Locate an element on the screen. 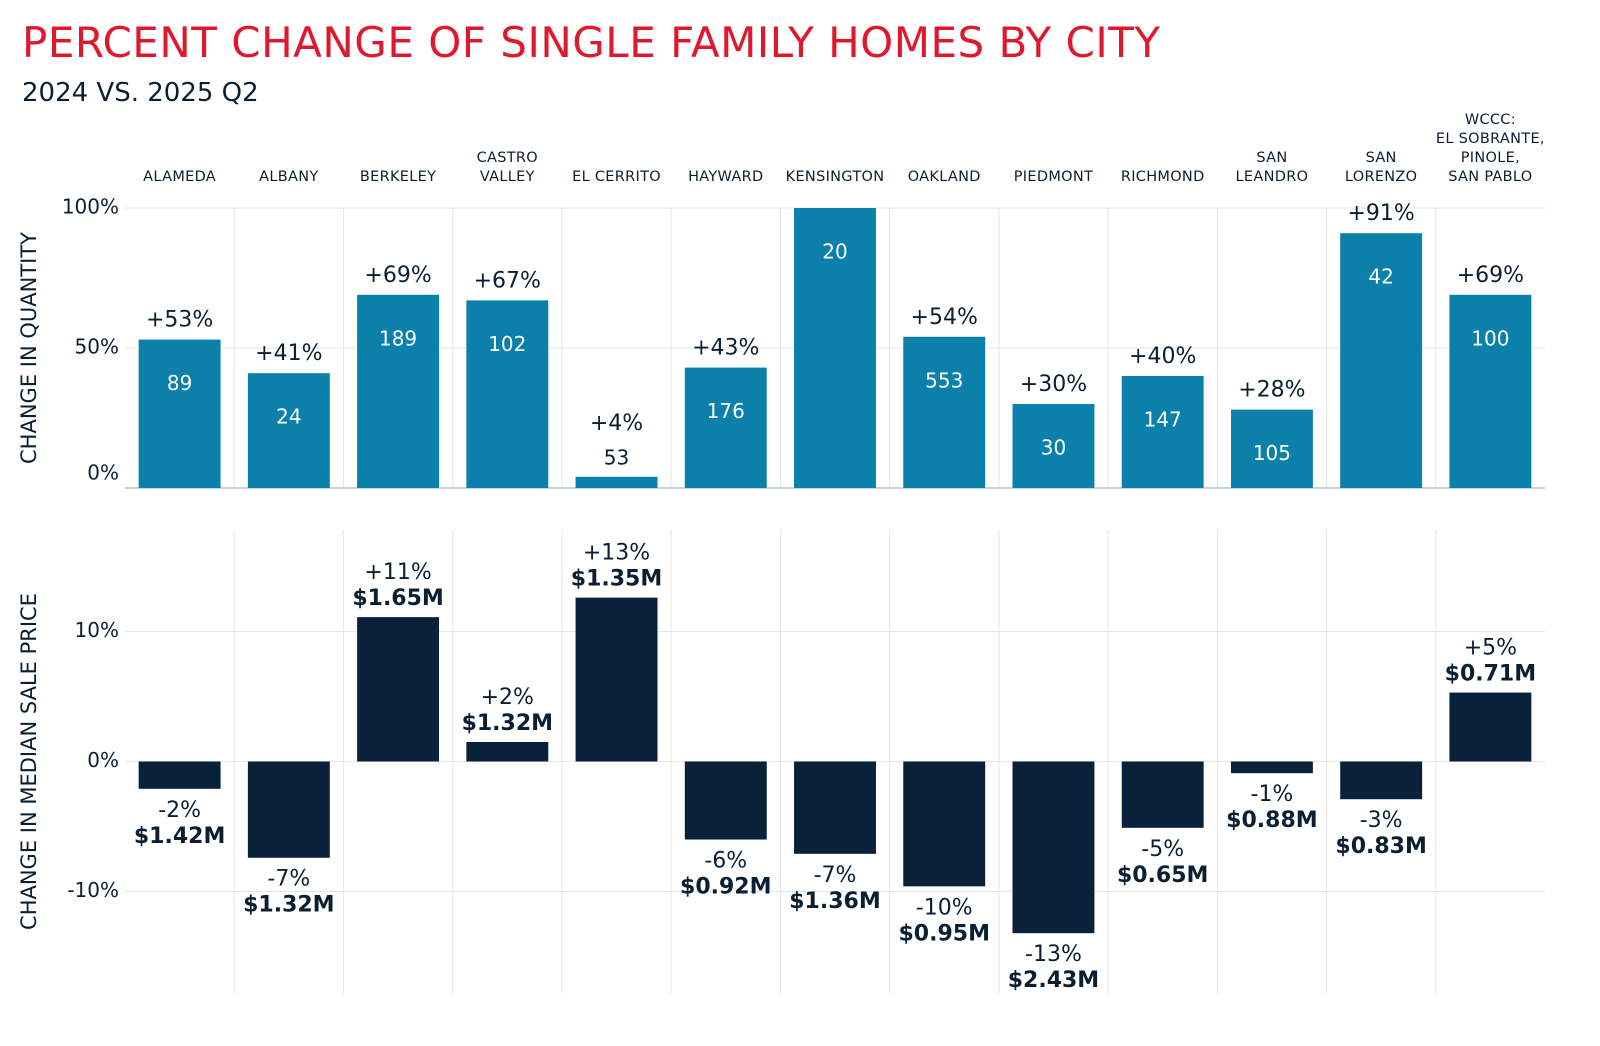  count-label: 42 is located at coordinates (1380, 277).